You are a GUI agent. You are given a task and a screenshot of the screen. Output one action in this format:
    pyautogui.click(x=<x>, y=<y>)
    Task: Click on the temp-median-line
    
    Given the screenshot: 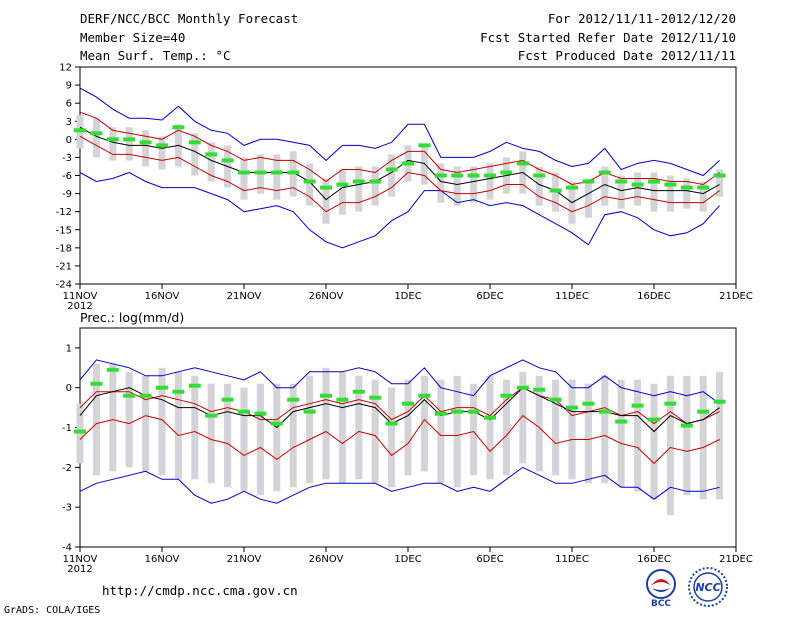 What is the action you would take?
    pyautogui.click(x=399, y=165)
    